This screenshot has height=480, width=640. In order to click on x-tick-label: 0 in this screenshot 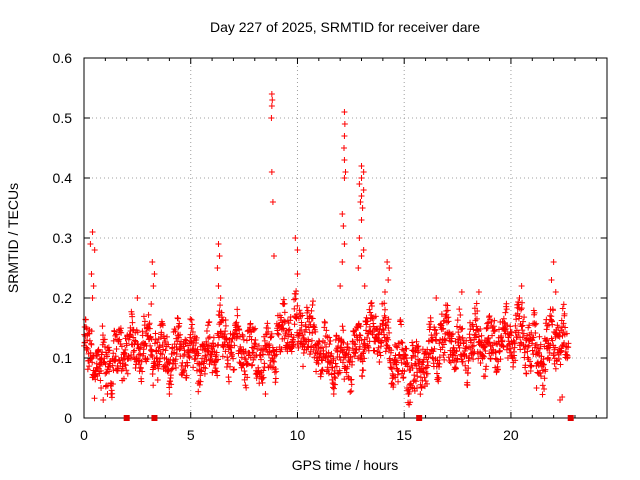, I will do `click(84, 435)`.